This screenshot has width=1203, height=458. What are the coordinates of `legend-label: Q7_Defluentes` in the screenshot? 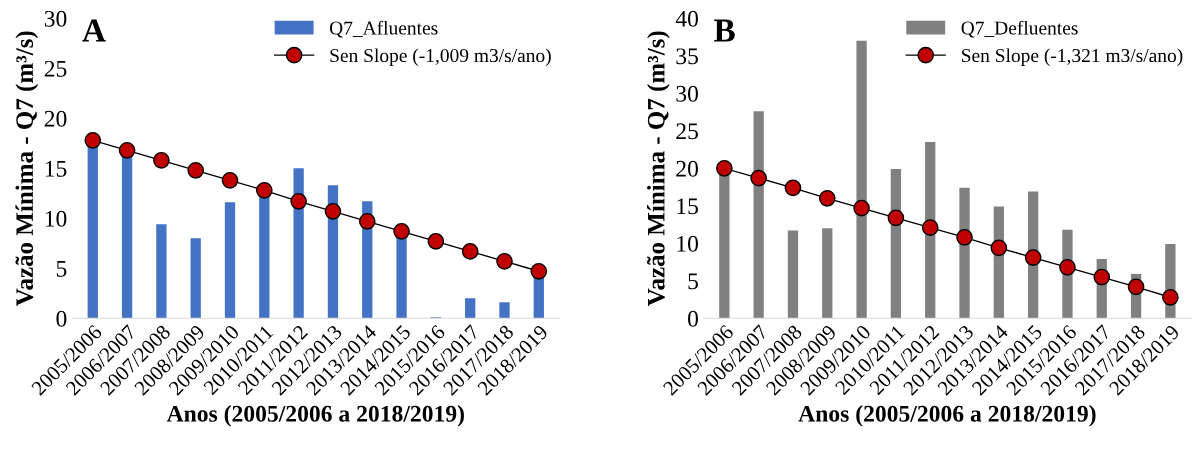 It's located at (1019, 29).